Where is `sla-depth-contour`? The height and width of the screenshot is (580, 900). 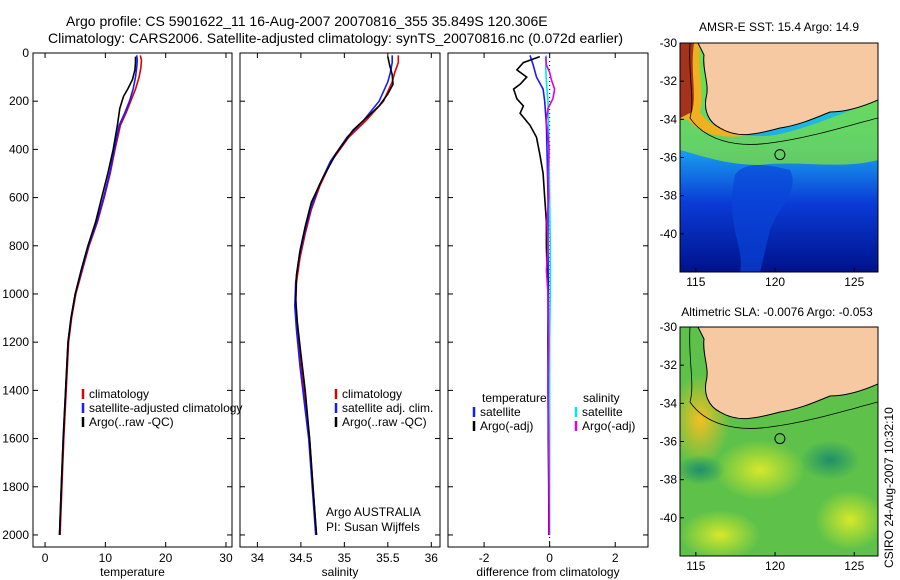 sla-depth-contour is located at coordinates (783, 378).